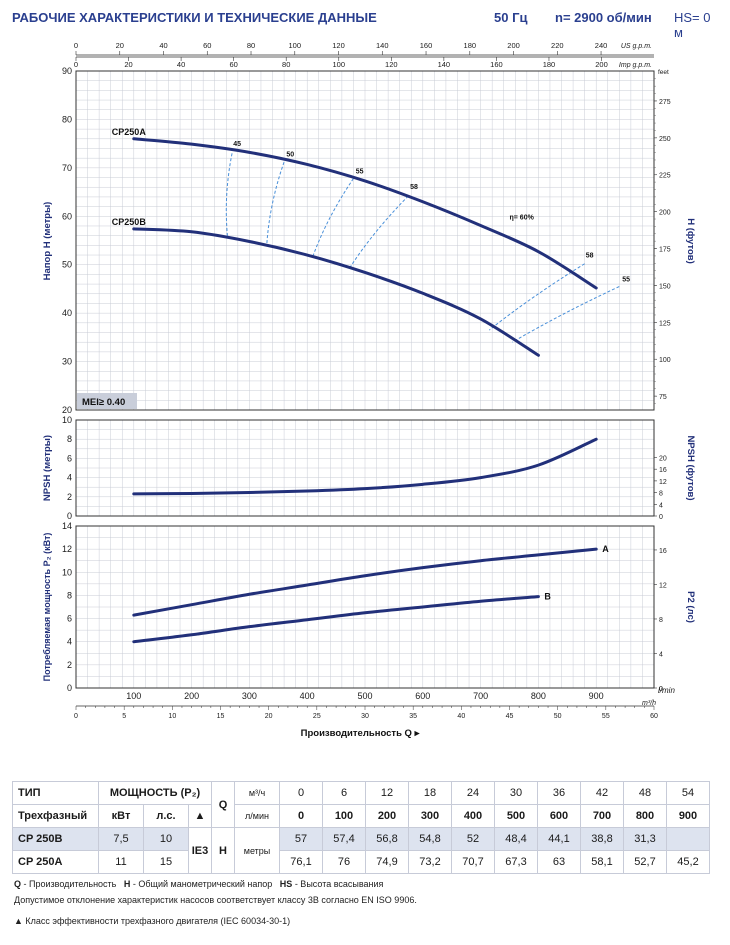 The width and height of the screenshot is (730, 945). Describe the element at coordinates (559, 839) in the screenshot. I see `head-value: 44,1` at that location.